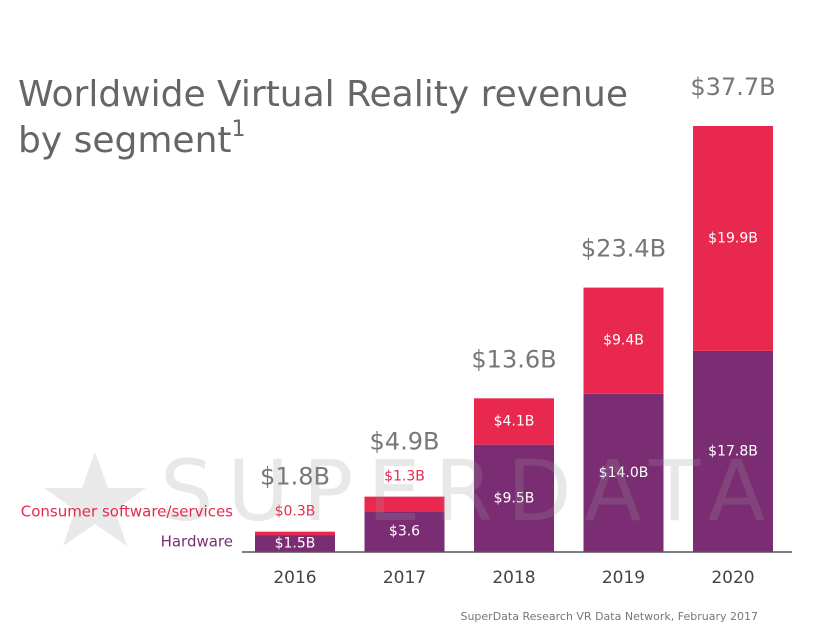 This screenshot has height=640, width=814. I want to click on value-label: $1.3B, so click(404, 477).